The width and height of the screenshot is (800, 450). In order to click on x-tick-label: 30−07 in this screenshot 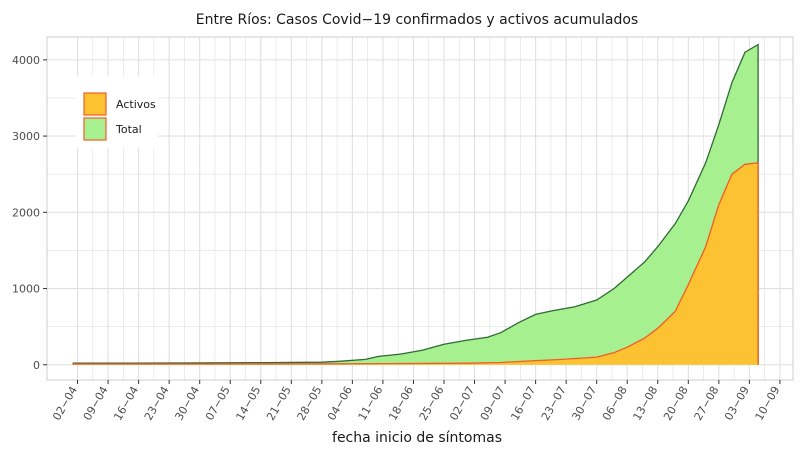, I will do `click(584, 403)`.